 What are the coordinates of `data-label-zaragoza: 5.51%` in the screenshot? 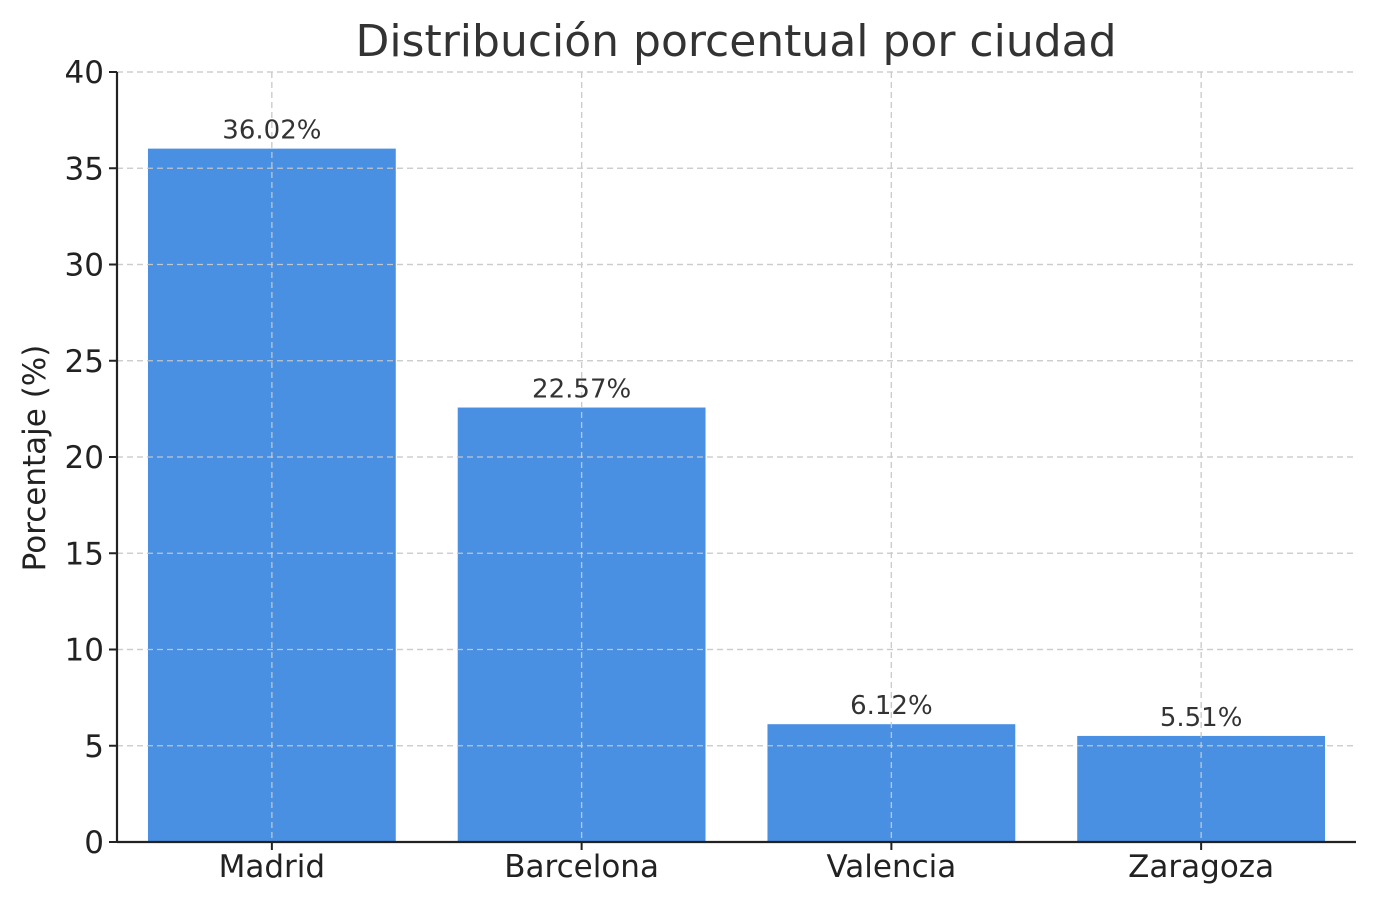 It's located at (1201, 718).